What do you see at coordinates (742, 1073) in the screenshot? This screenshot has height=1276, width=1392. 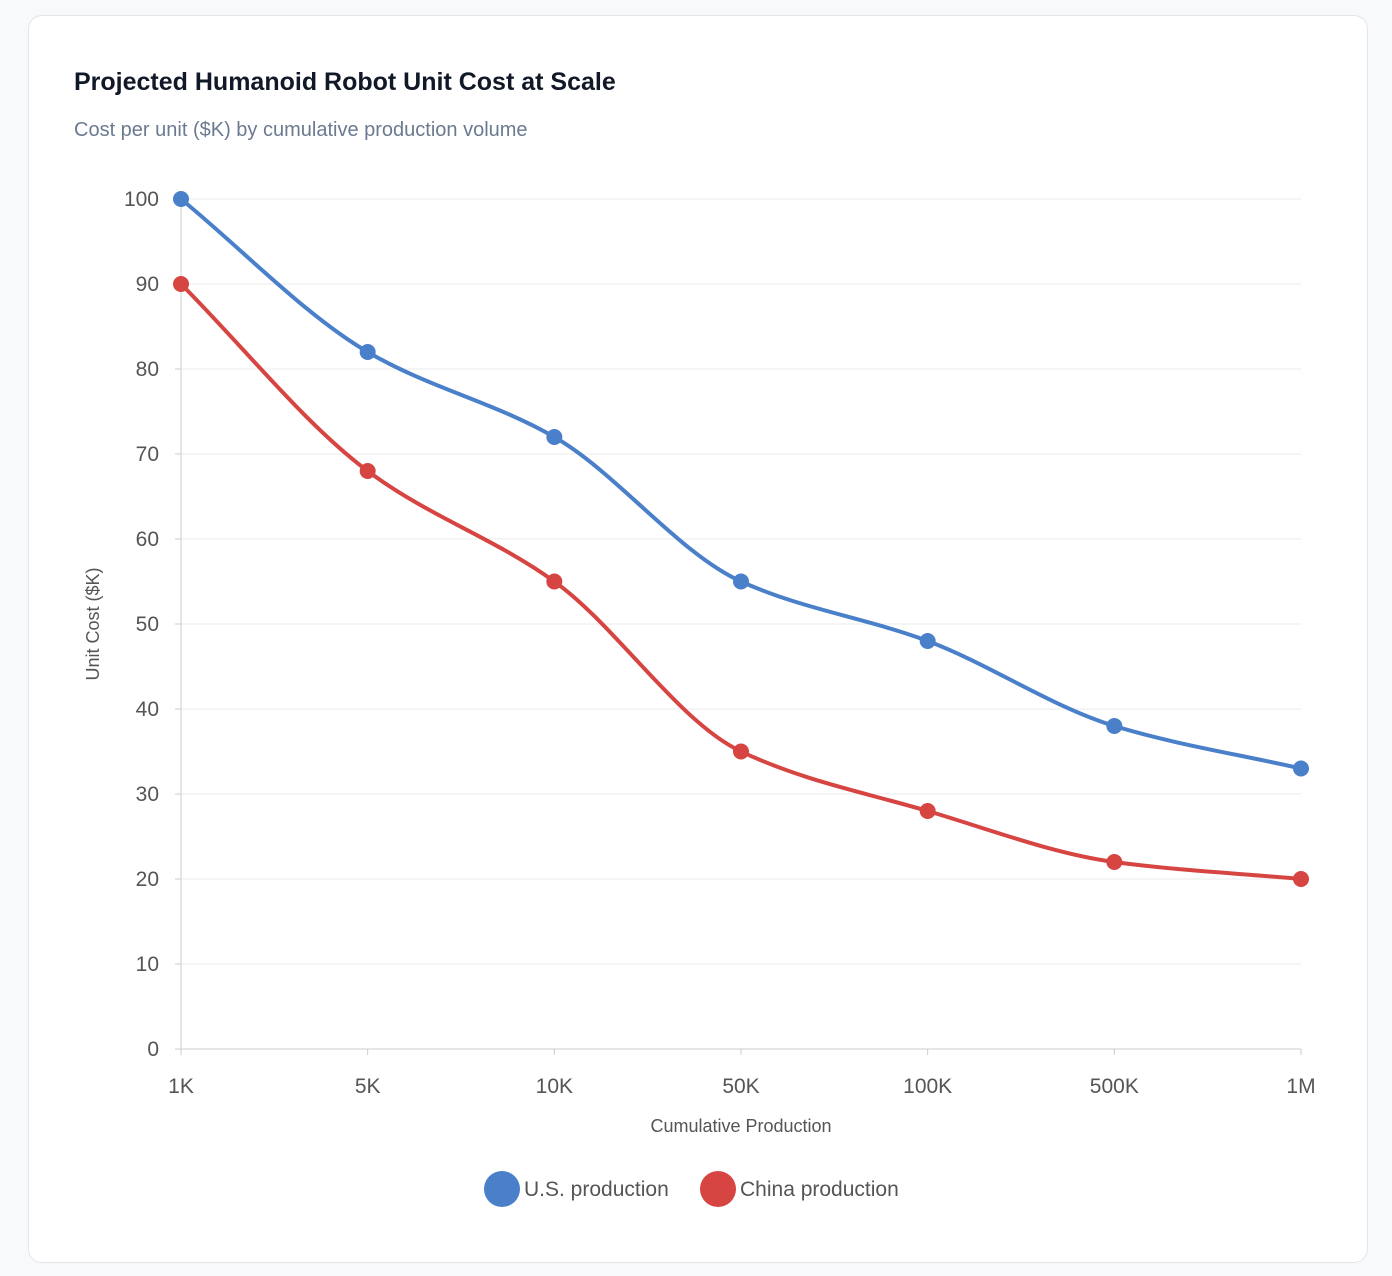 I see `x-axis-ticks: 1K 5K 10K 50K 100K 500K 1M` at bounding box center [742, 1073].